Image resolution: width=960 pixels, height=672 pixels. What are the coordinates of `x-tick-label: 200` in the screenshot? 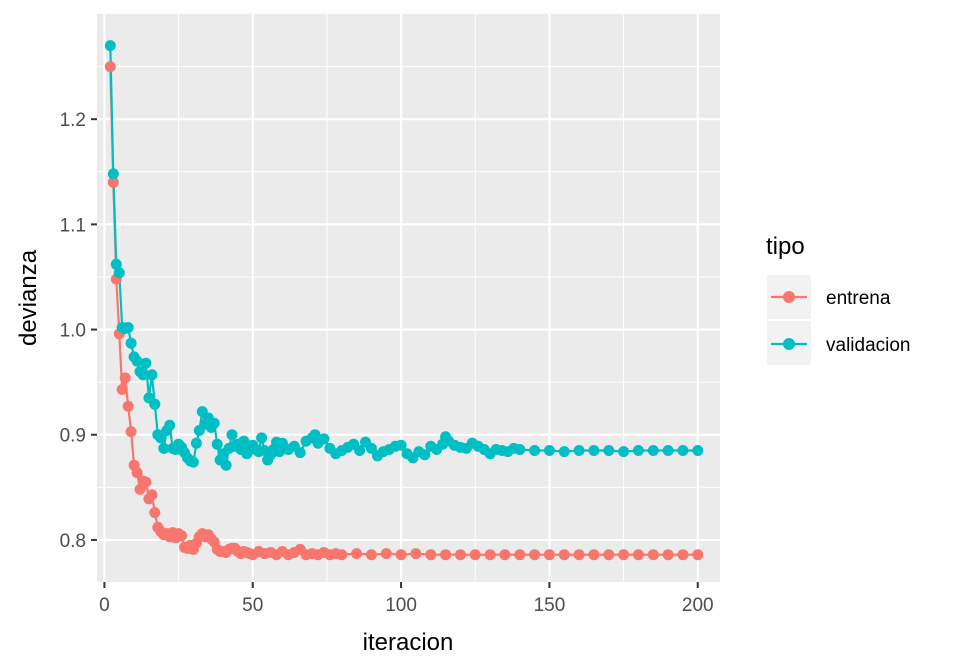 It's located at (698, 605).